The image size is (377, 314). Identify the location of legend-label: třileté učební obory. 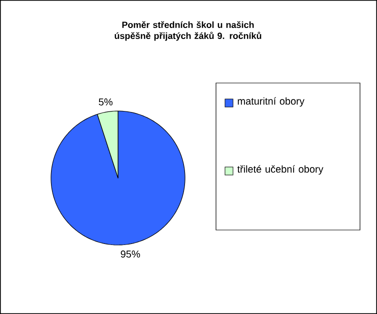
(280, 170).